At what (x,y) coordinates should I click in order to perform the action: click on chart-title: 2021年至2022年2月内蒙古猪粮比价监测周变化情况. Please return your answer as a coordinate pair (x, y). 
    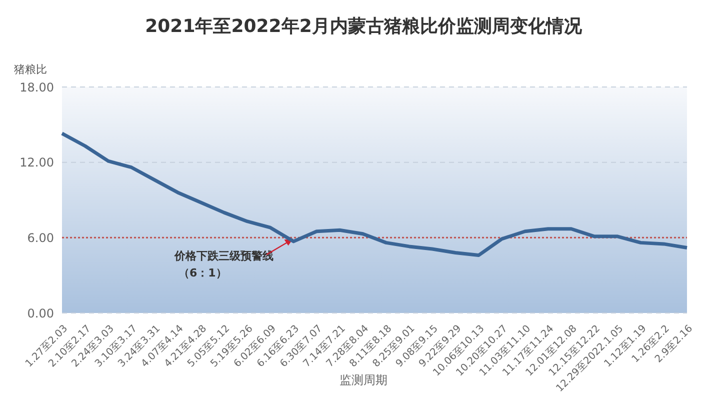
    Looking at the image, I should click on (363, 26).